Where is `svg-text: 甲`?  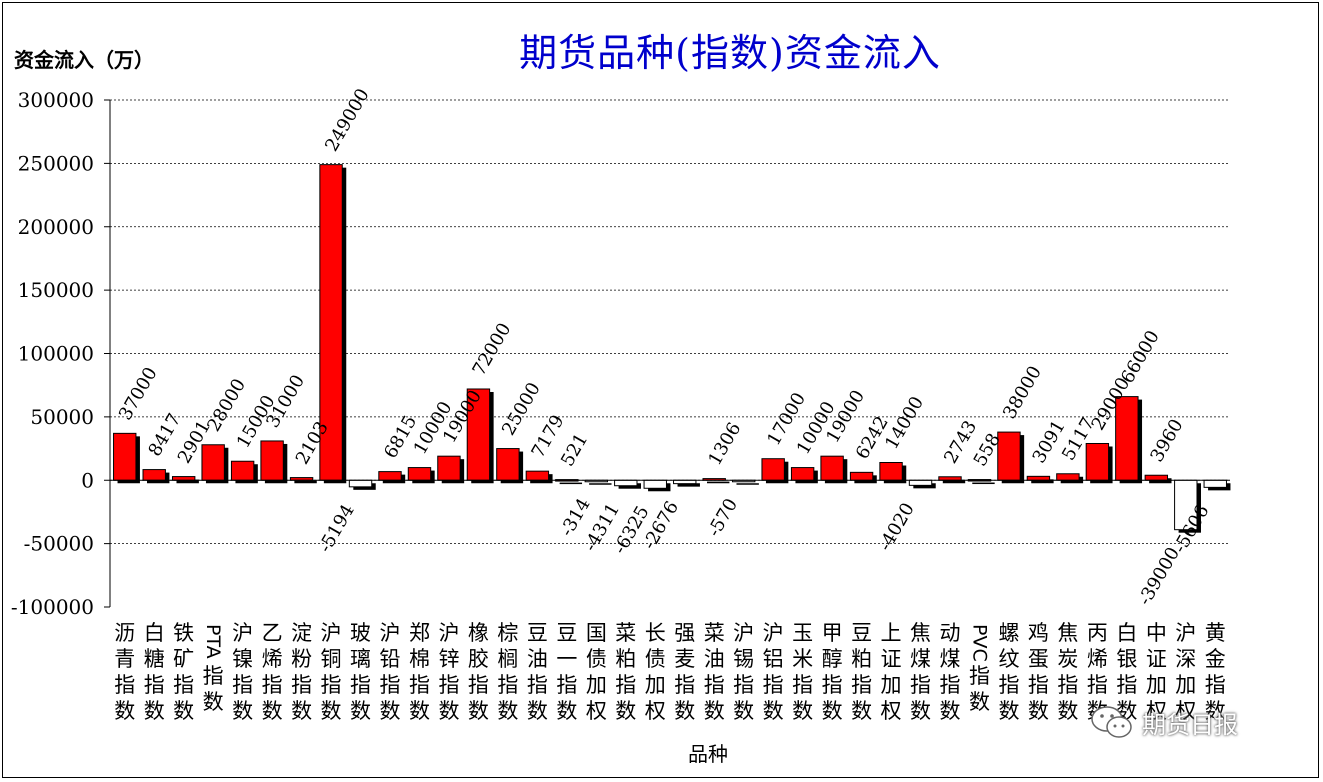 svg-text: 甲 is located at coordinates (832, 633).